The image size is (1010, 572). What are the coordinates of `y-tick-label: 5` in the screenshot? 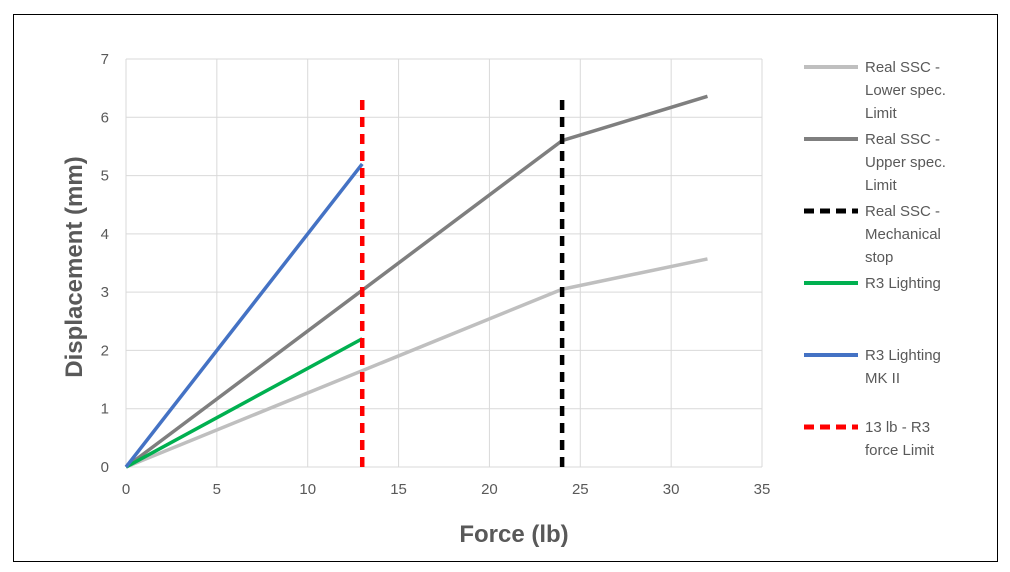 It's located at (105, 176).